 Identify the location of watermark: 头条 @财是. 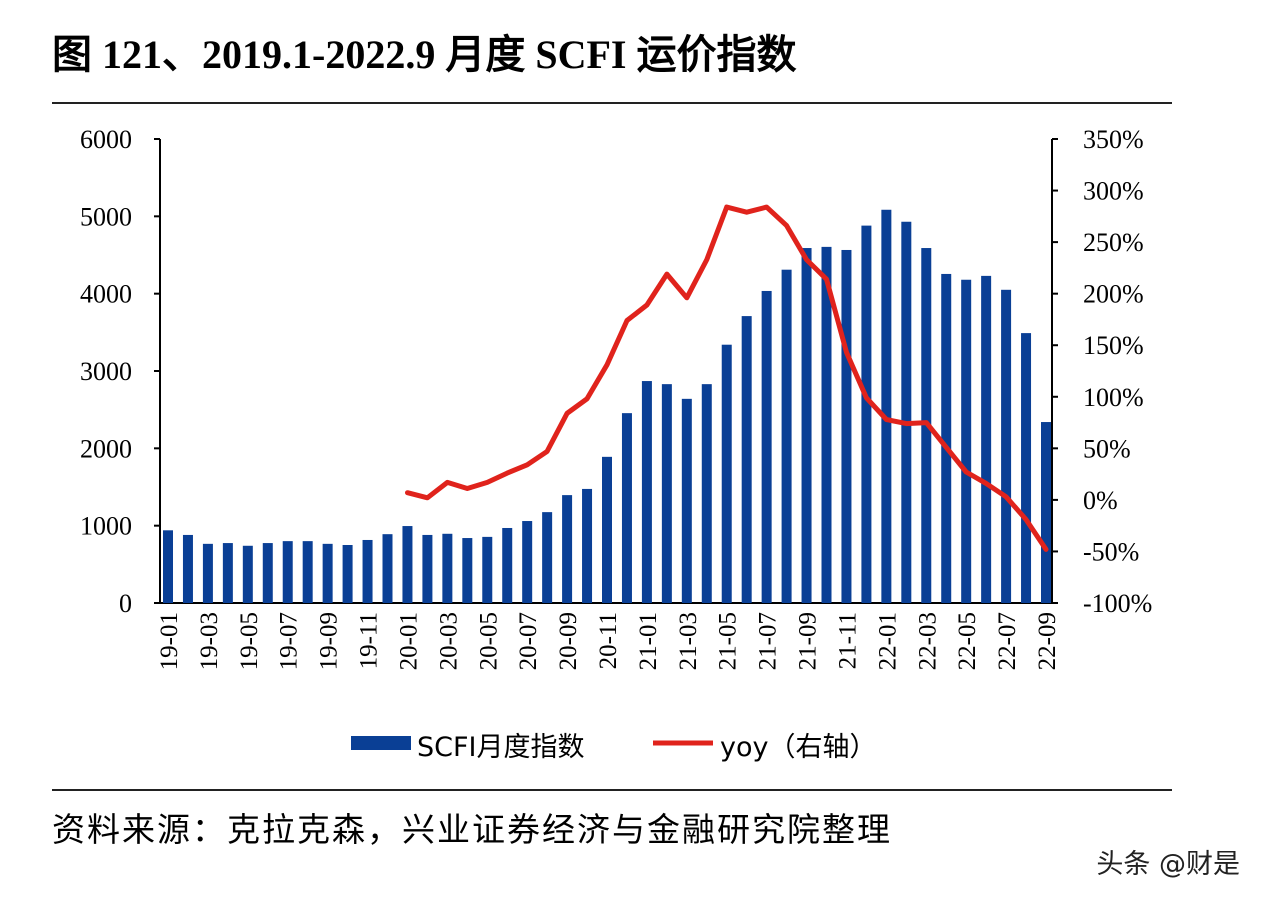
(1168, 864).